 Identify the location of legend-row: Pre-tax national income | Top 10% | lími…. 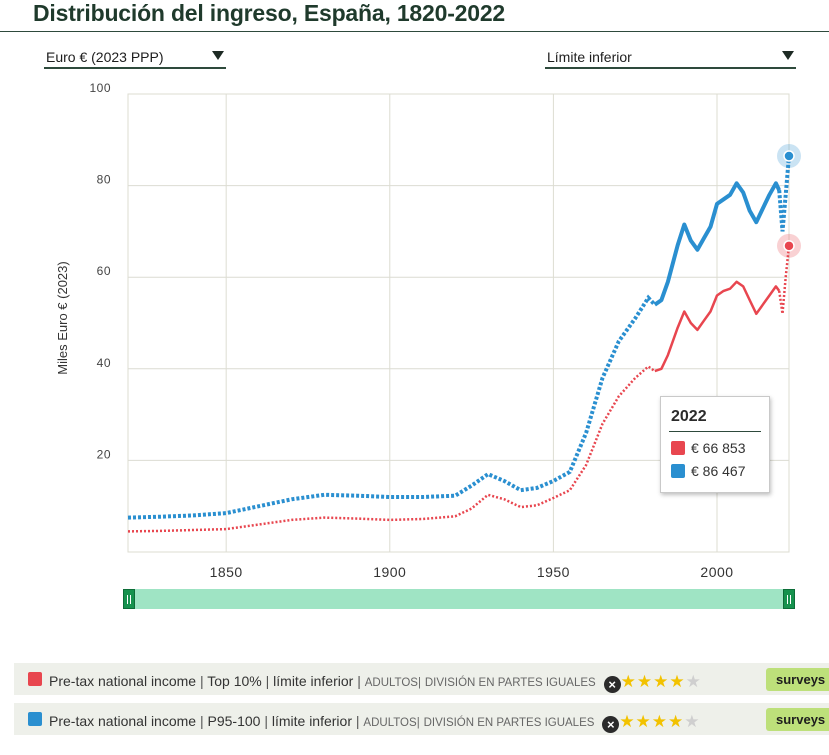
(421, 679).